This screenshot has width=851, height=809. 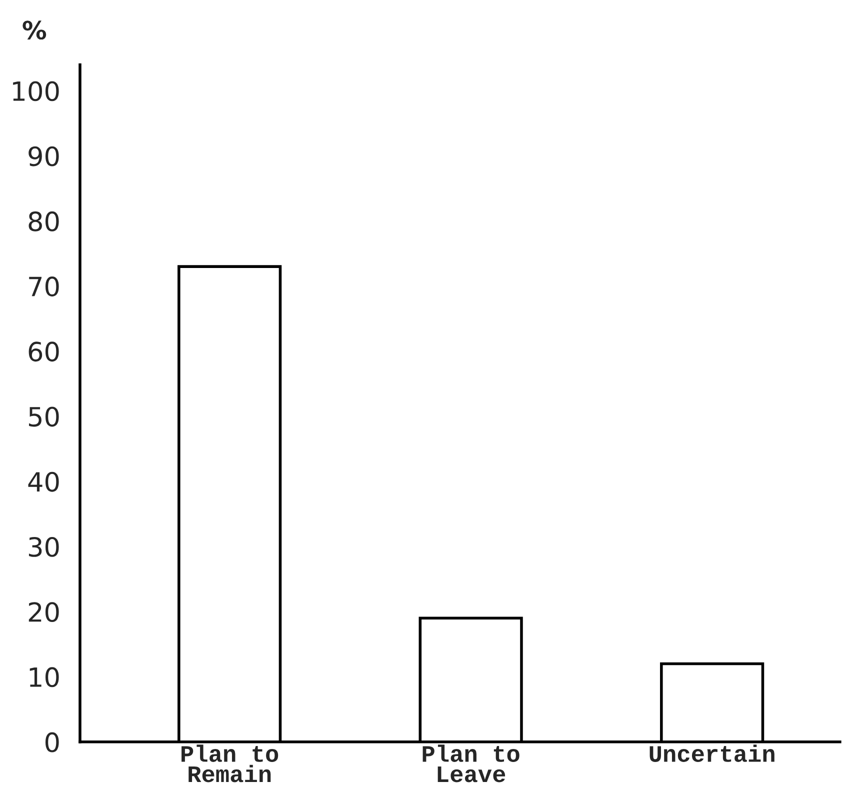 What do you see at coordinates (43, 546) in the screenshot?
I see `y-tick-label: 30` at bounding box center [43, 546].